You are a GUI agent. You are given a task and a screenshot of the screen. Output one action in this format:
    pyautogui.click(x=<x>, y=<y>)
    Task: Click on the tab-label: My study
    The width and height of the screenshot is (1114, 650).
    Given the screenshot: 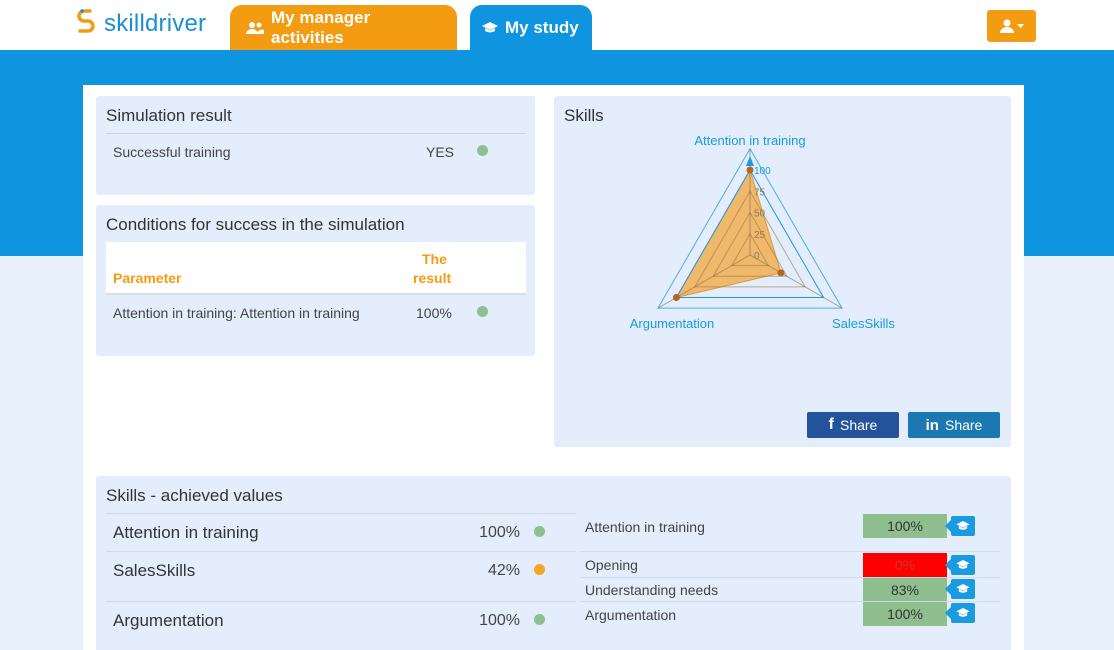 What is the action you would take?
    pyautogui.click(x=542, y=27)
    